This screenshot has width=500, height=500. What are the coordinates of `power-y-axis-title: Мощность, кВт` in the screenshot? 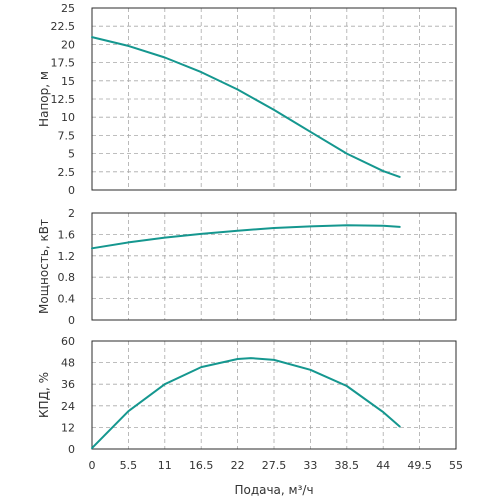 It's located at (44, 266).